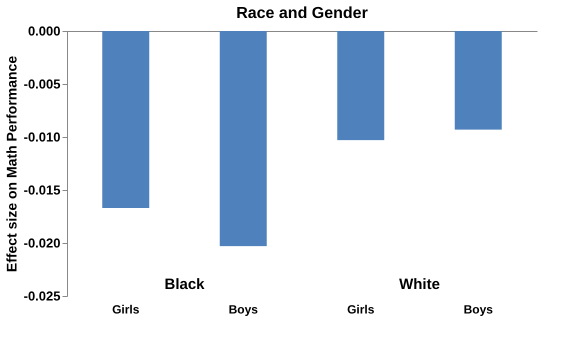  Describe the element at coordinates (44, 31) in the screenshot. I see `y-tick-label: 0.000` at that location.